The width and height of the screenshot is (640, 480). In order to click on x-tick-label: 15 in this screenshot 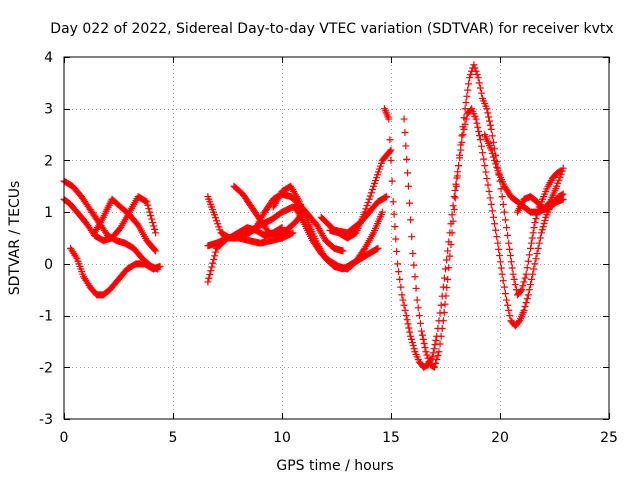, I will do `click(391, 438)`.